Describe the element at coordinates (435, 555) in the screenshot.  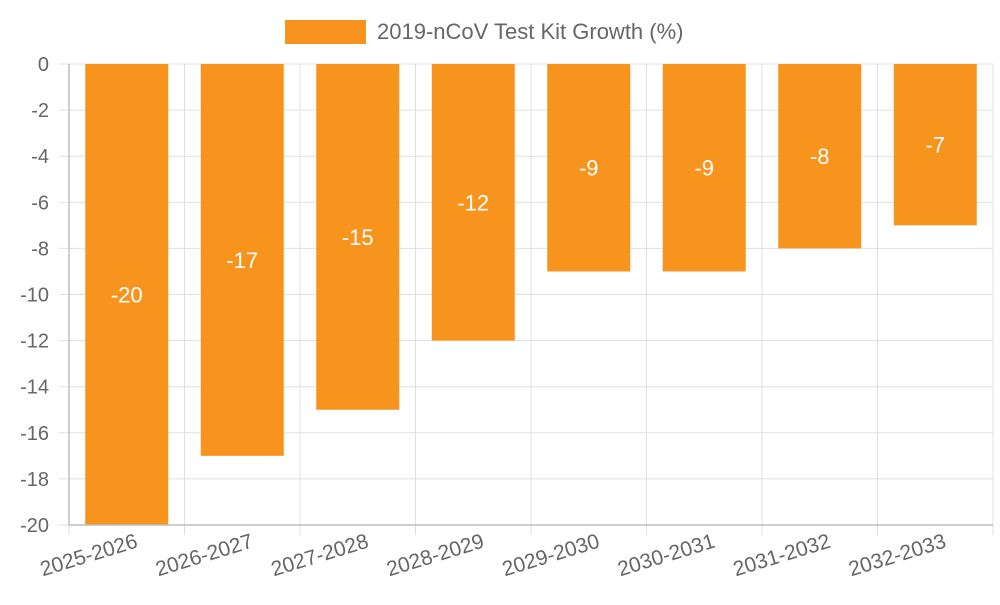
I see `x-tick-label: 2028-2029` at that location.